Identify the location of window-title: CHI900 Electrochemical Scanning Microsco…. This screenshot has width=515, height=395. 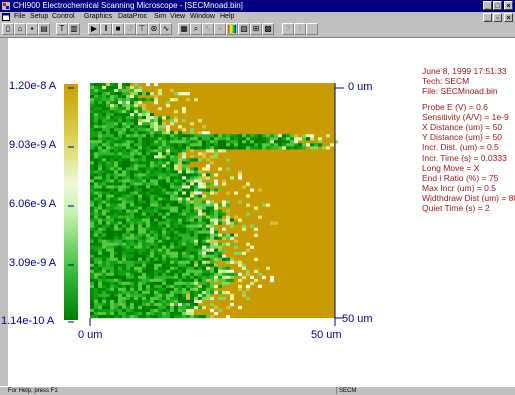
(128, 5).